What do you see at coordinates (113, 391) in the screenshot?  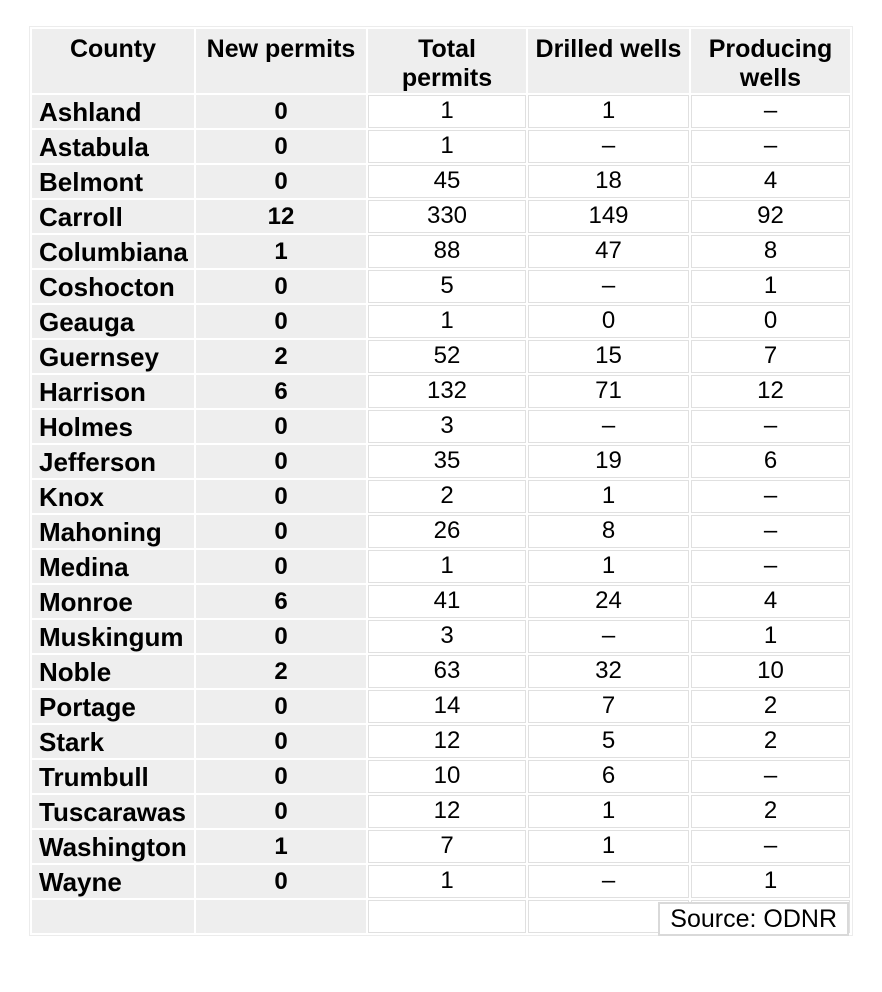 I see `county-cell: Harrison` at bounding box center [113, 391].